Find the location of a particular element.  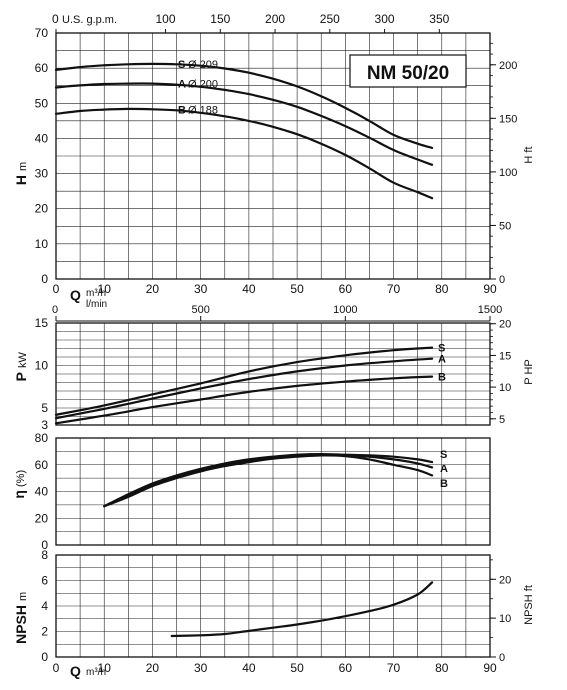

power-y-tick-label: 10 is located at coordinates (42, 366).